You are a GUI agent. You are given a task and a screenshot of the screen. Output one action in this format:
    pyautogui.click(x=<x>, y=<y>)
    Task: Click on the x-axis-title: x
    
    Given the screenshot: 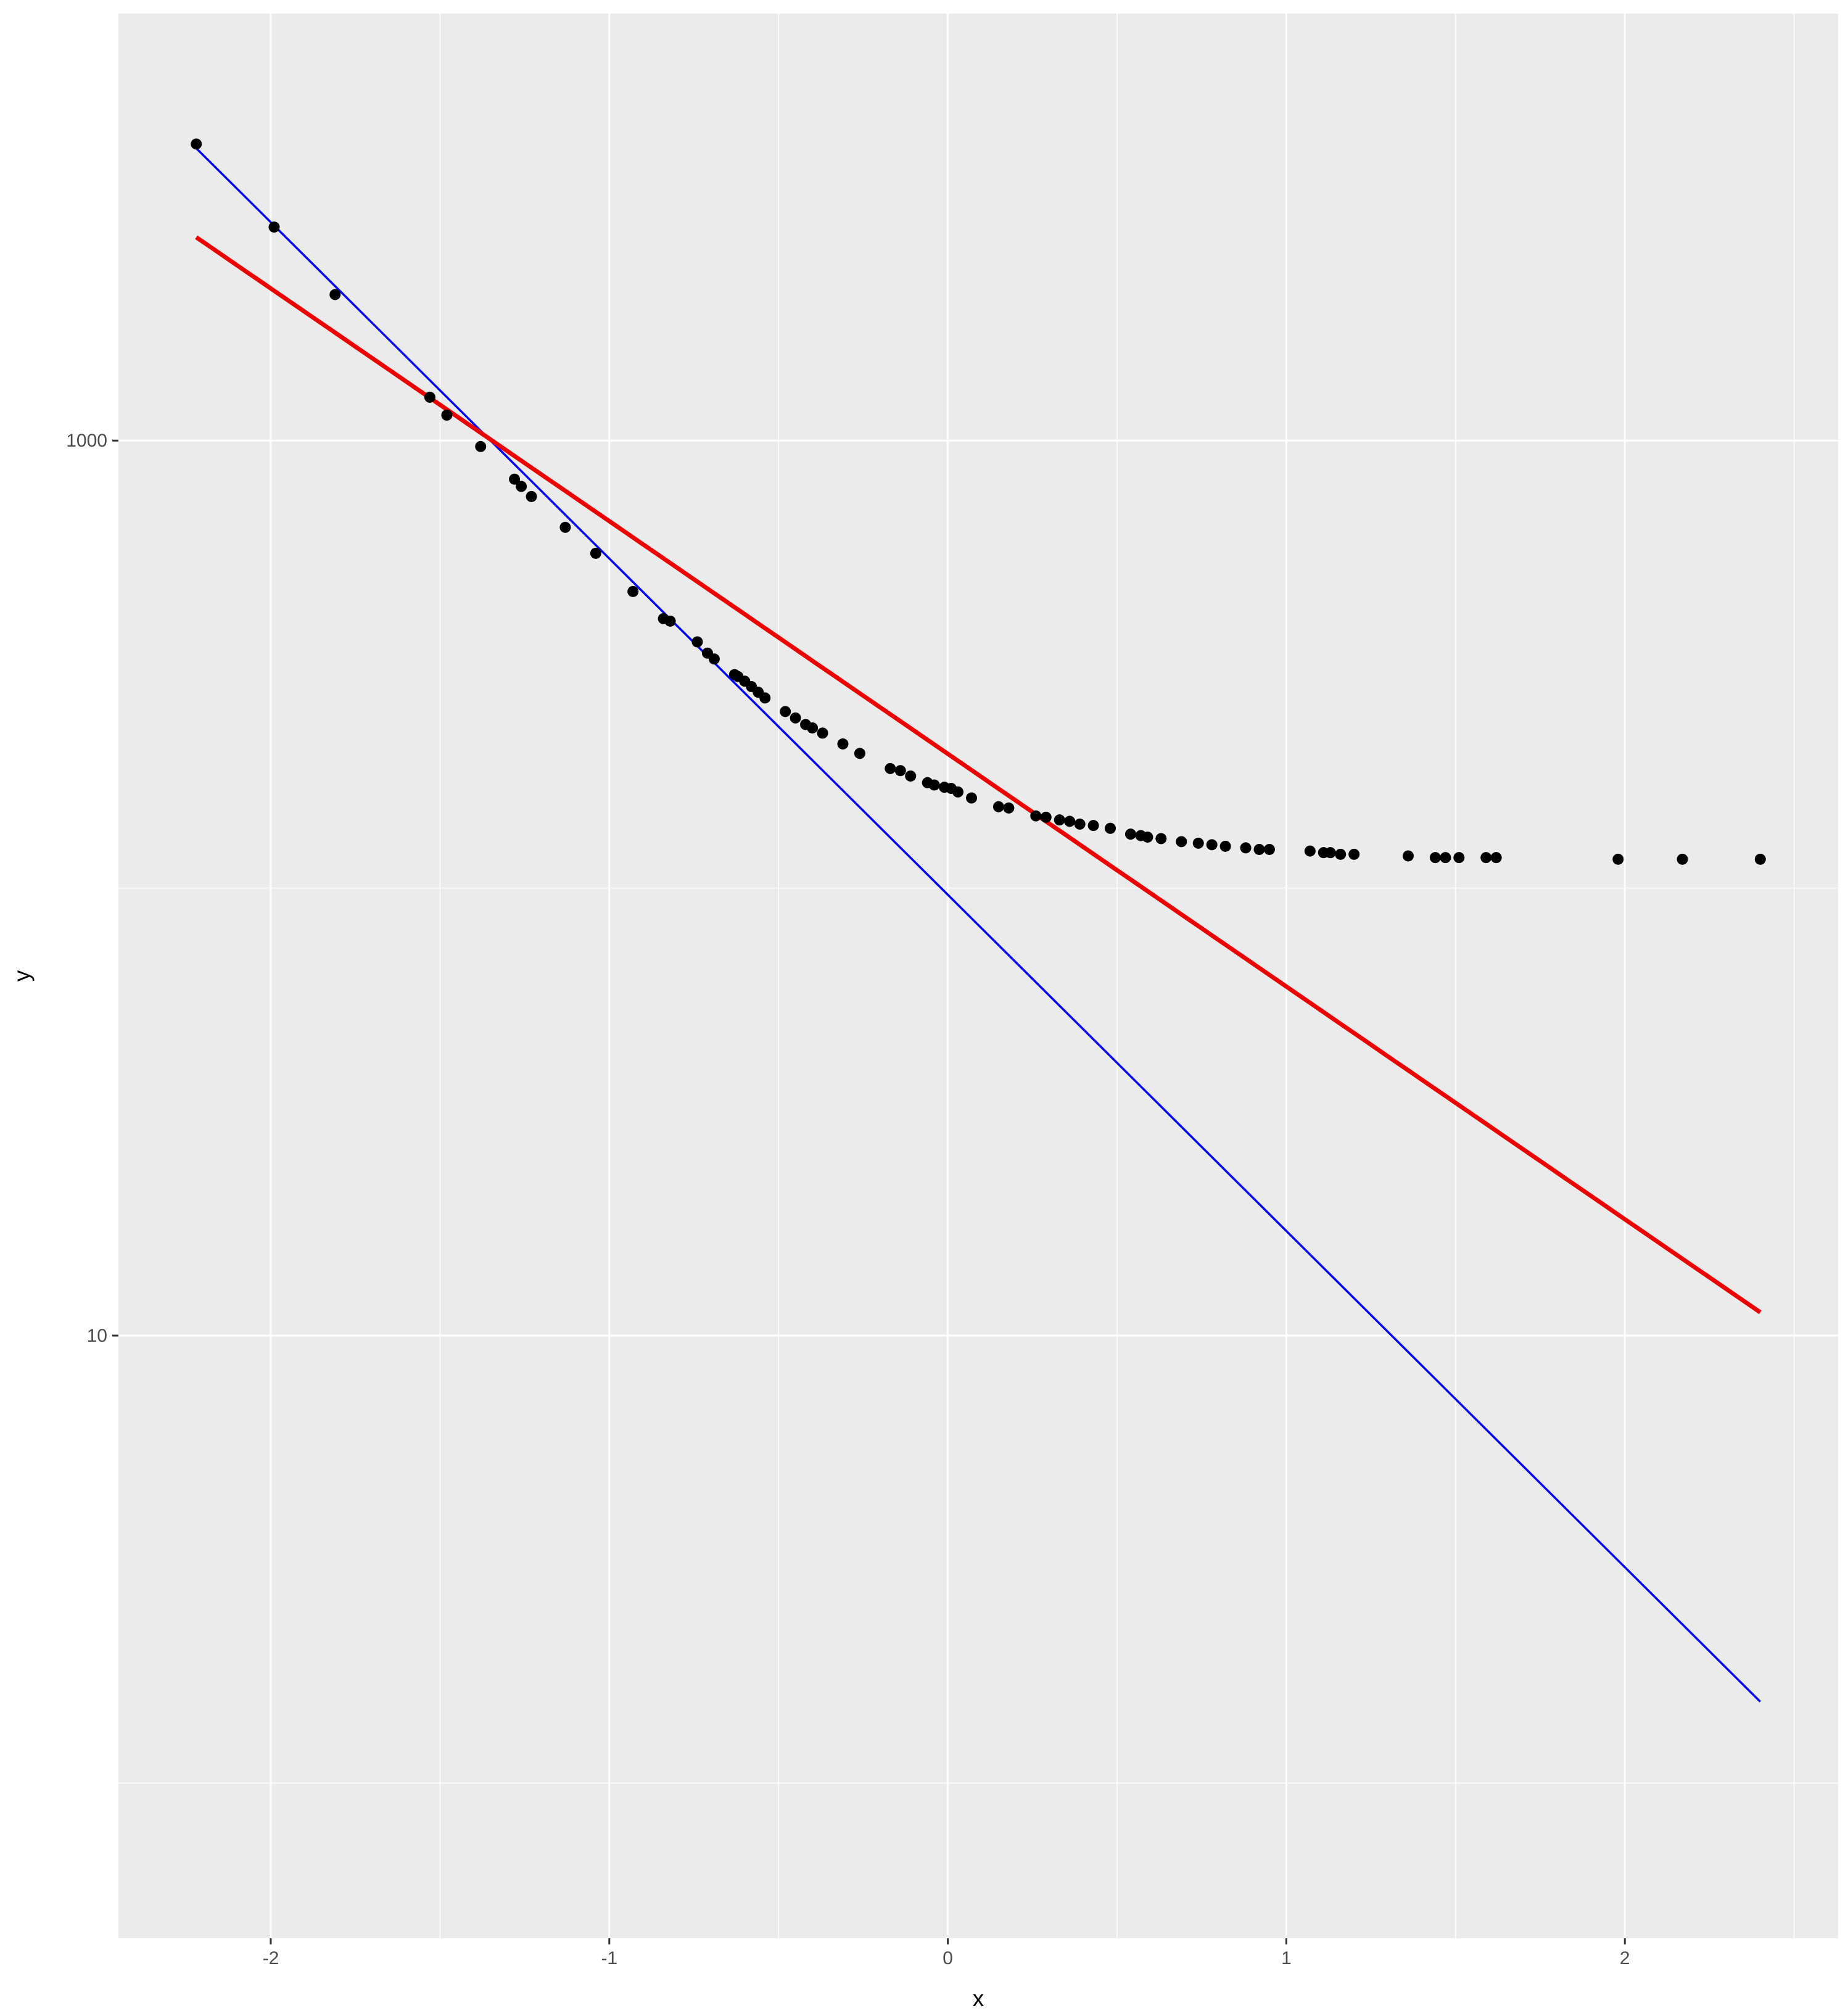 What is the action you would take?
    pyautogui.click(x=978, y=1998)
    